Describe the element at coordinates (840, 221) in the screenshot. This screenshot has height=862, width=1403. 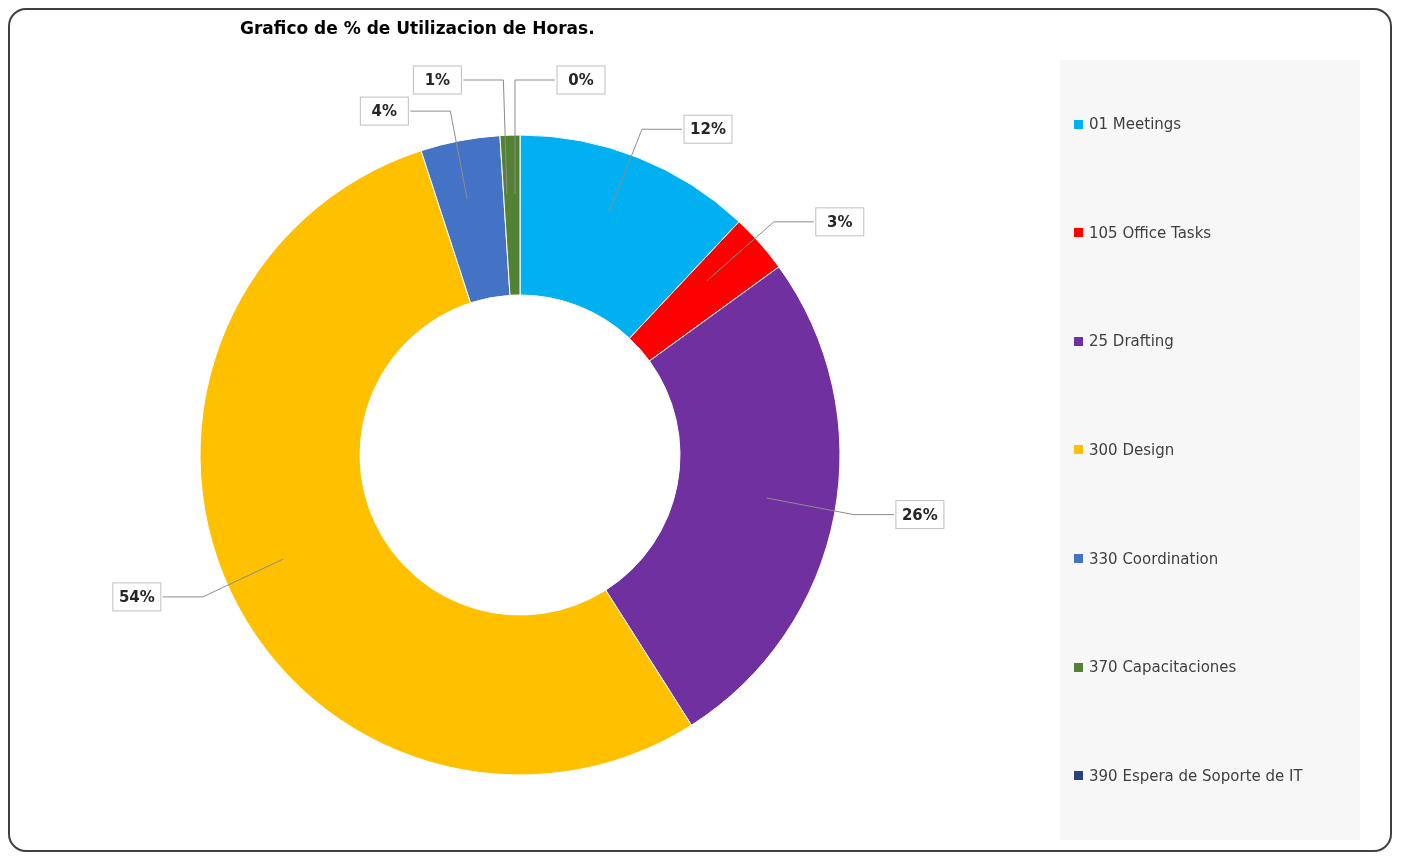
I see `data-label: 3%` at that location.